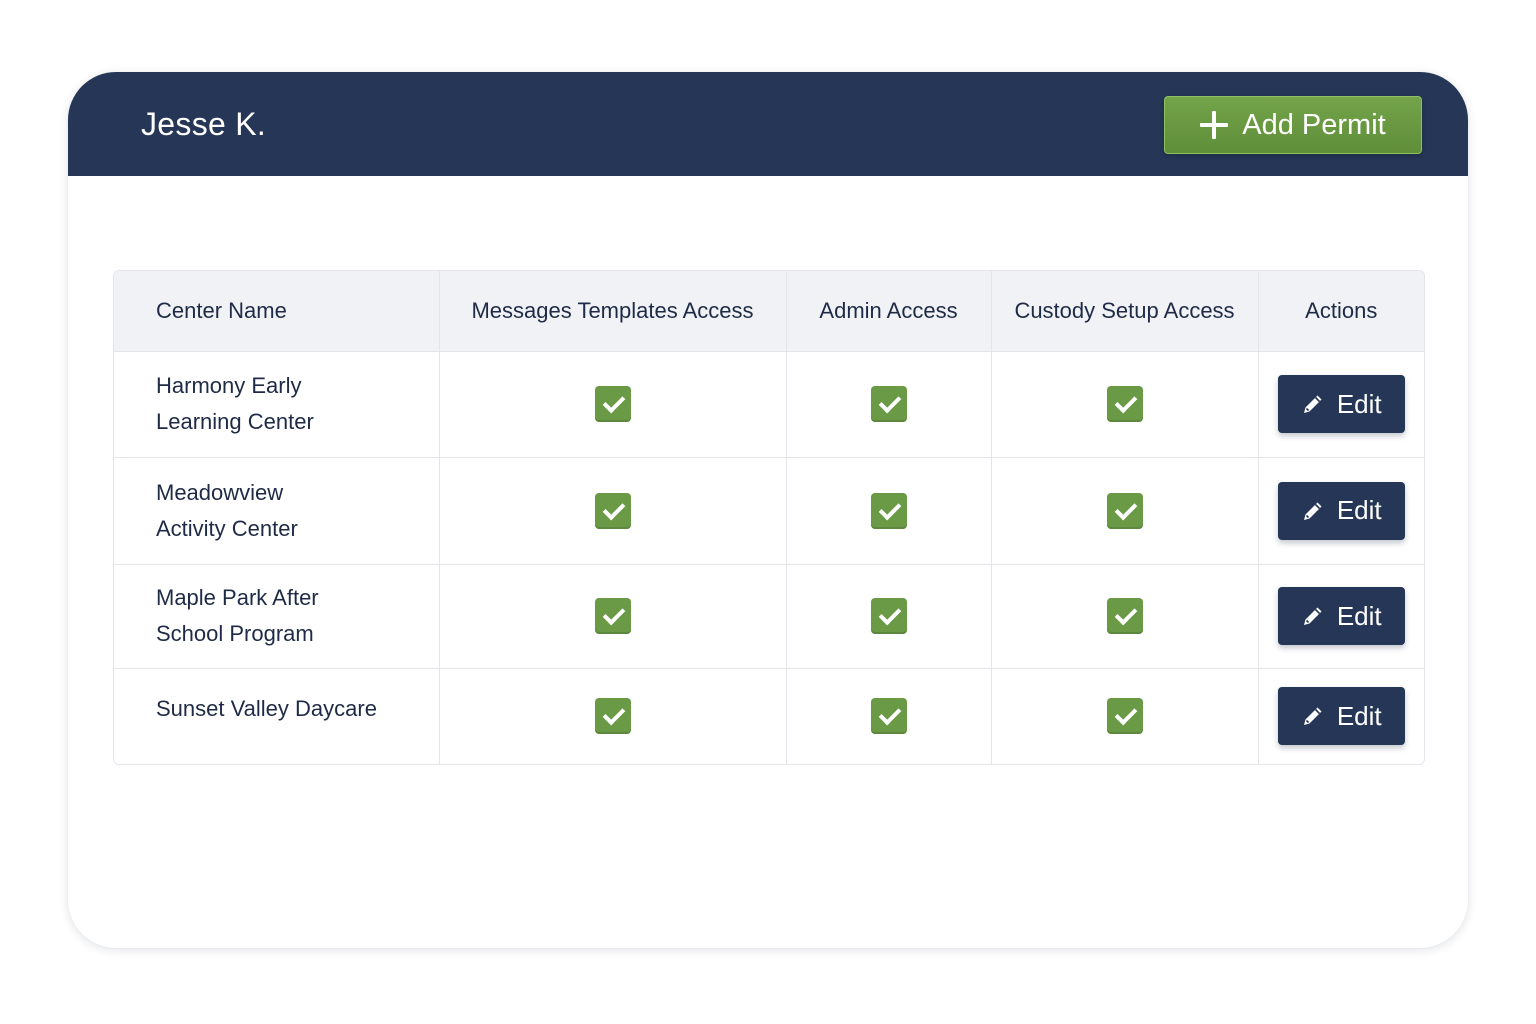 The height and width of the screenshot is (1024, 1536). What do you see at coordinates (277, 404) in the screenshot?
I see `center-name-cell: Harmony Early Learning Center` at bounding box center [277, 404].